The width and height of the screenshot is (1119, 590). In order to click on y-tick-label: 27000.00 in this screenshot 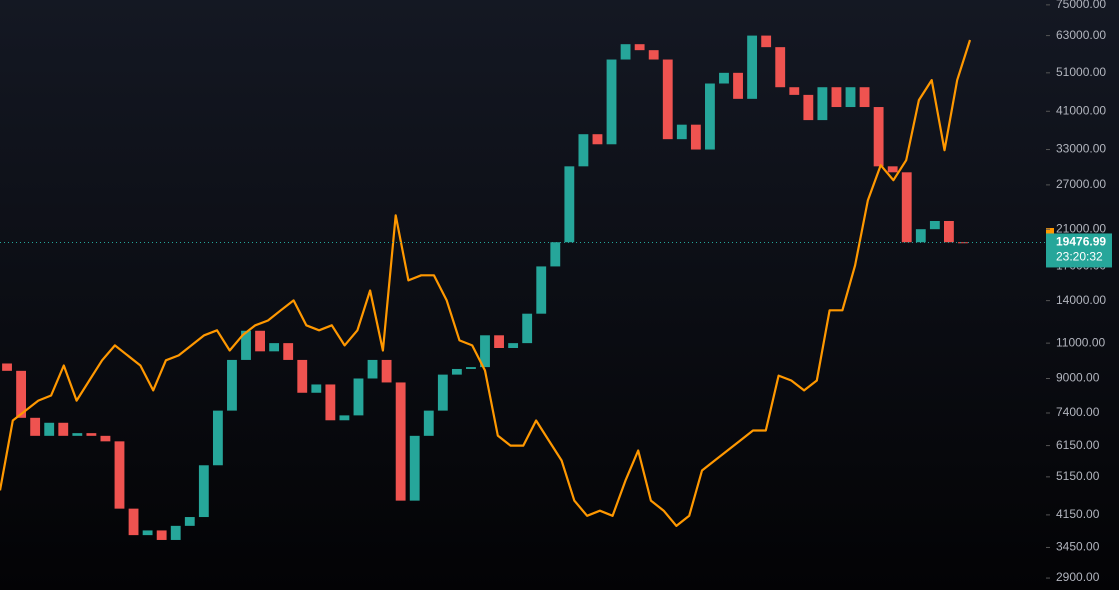, I will do `click(1081, 184)`.